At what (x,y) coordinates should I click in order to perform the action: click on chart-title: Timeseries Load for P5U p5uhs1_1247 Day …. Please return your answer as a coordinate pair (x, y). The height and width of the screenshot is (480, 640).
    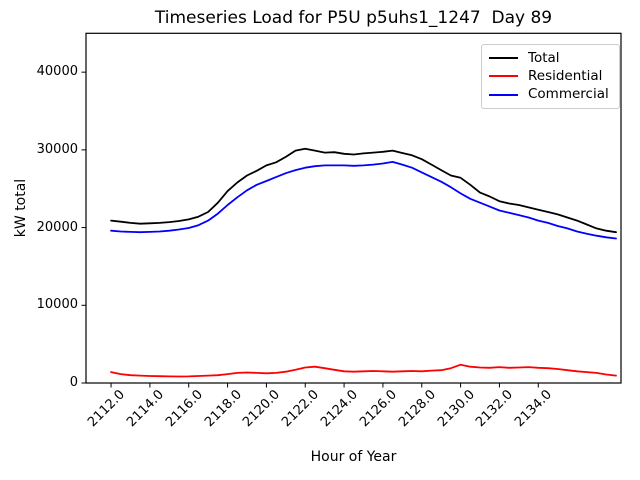
    Looking at the image, I should click on (353, 18).